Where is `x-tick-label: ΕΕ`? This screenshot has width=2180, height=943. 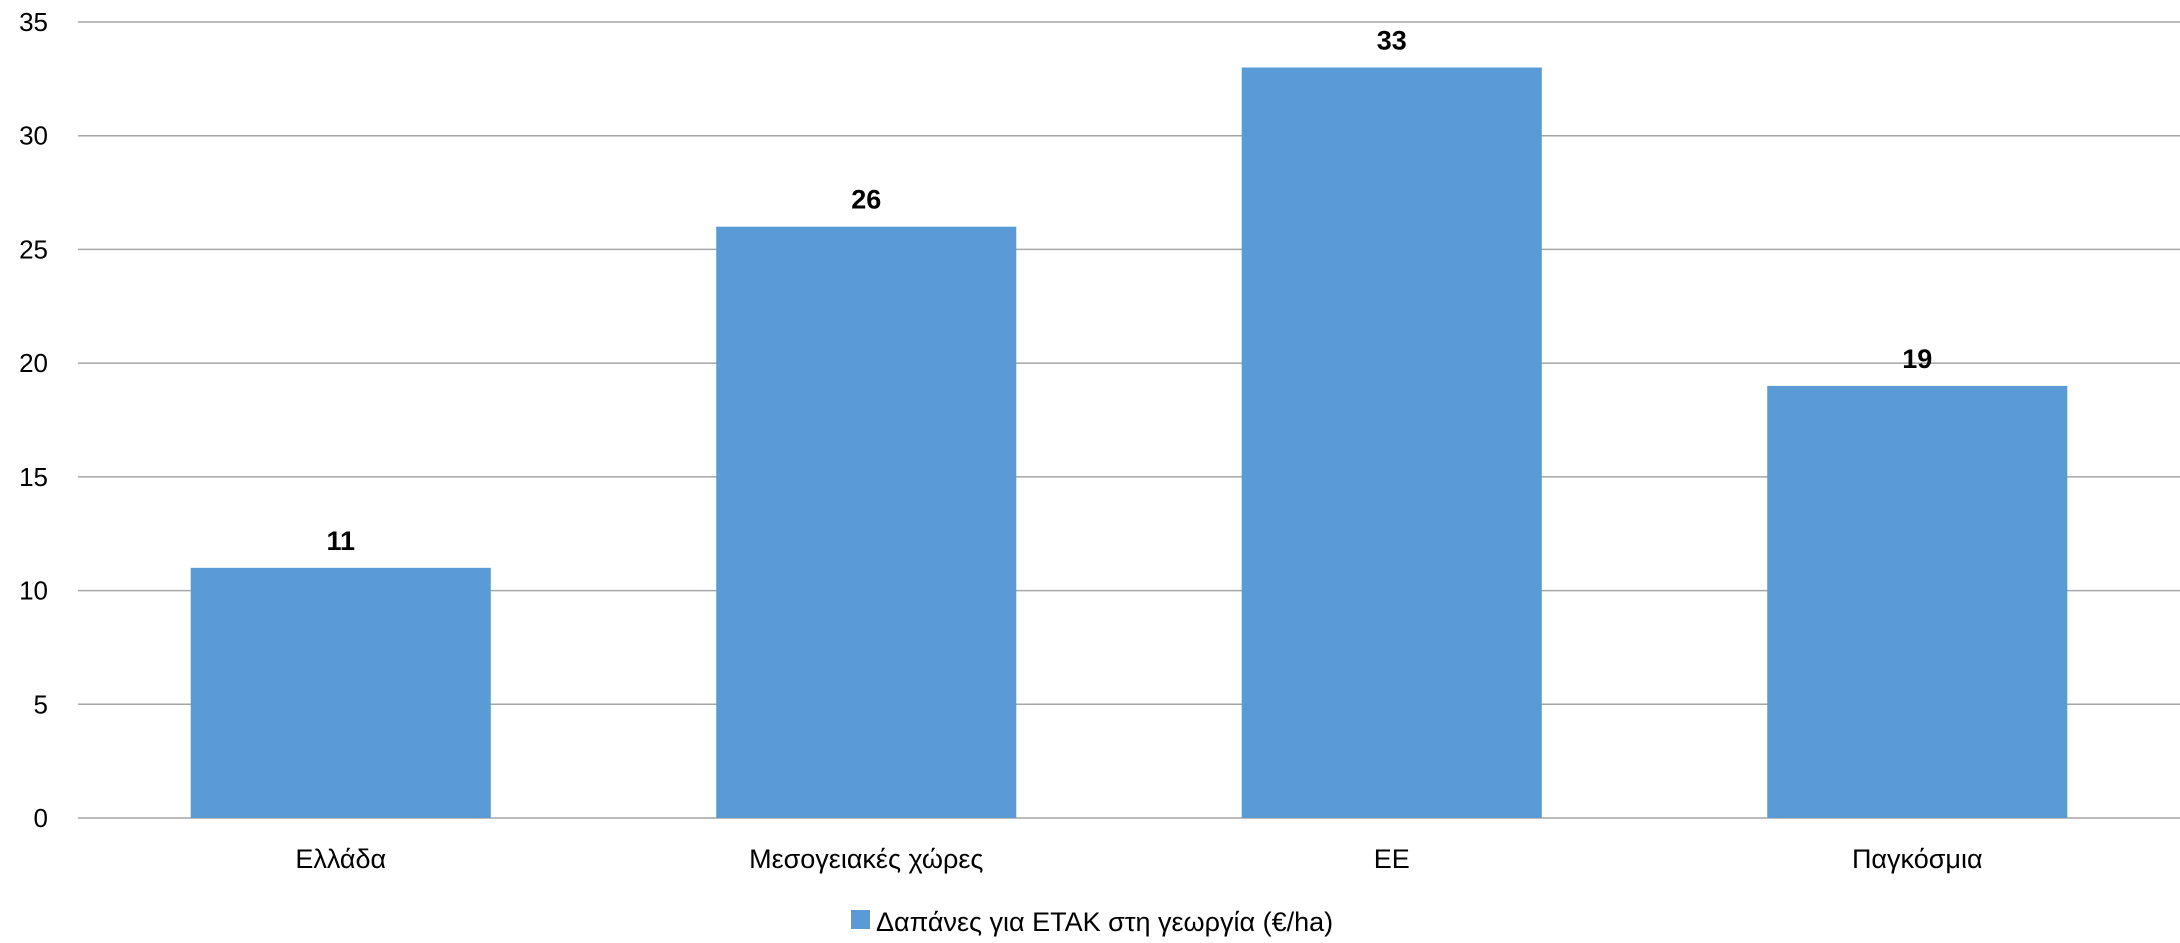
x-tick-label: ΕΕ is located at coordinates (1392, 859).